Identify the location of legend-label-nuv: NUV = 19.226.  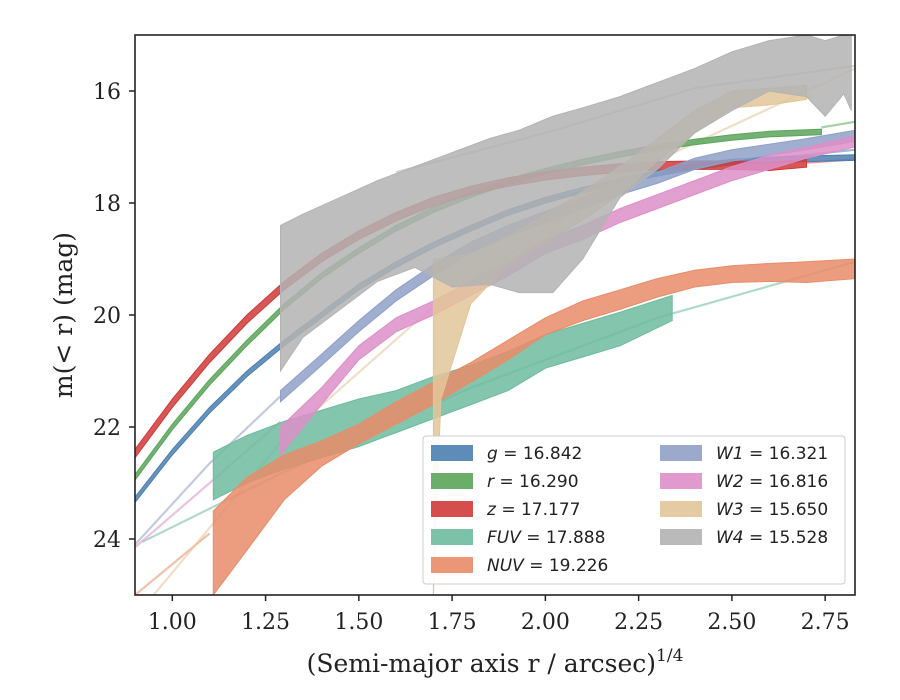
(547, 566).